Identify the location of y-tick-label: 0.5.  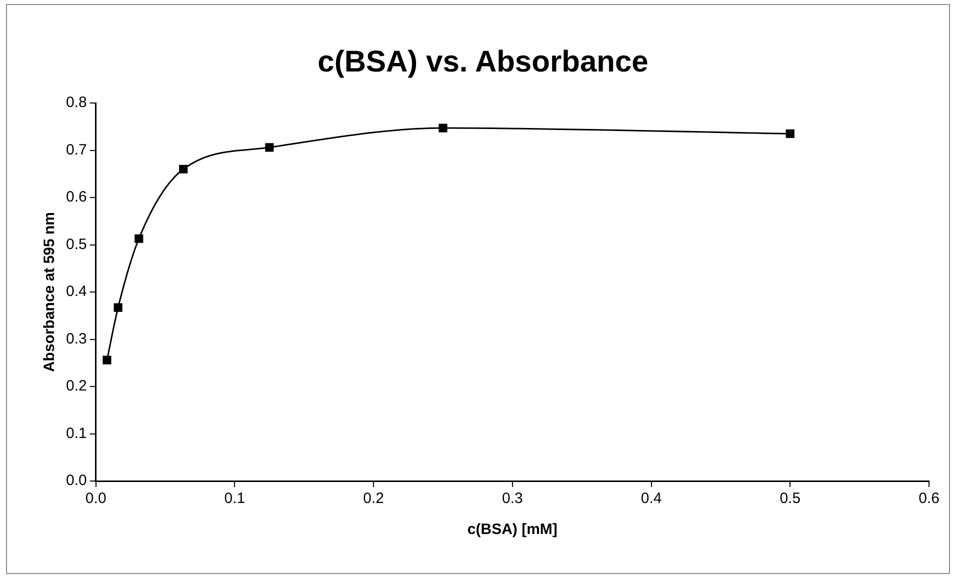
(76, 244).